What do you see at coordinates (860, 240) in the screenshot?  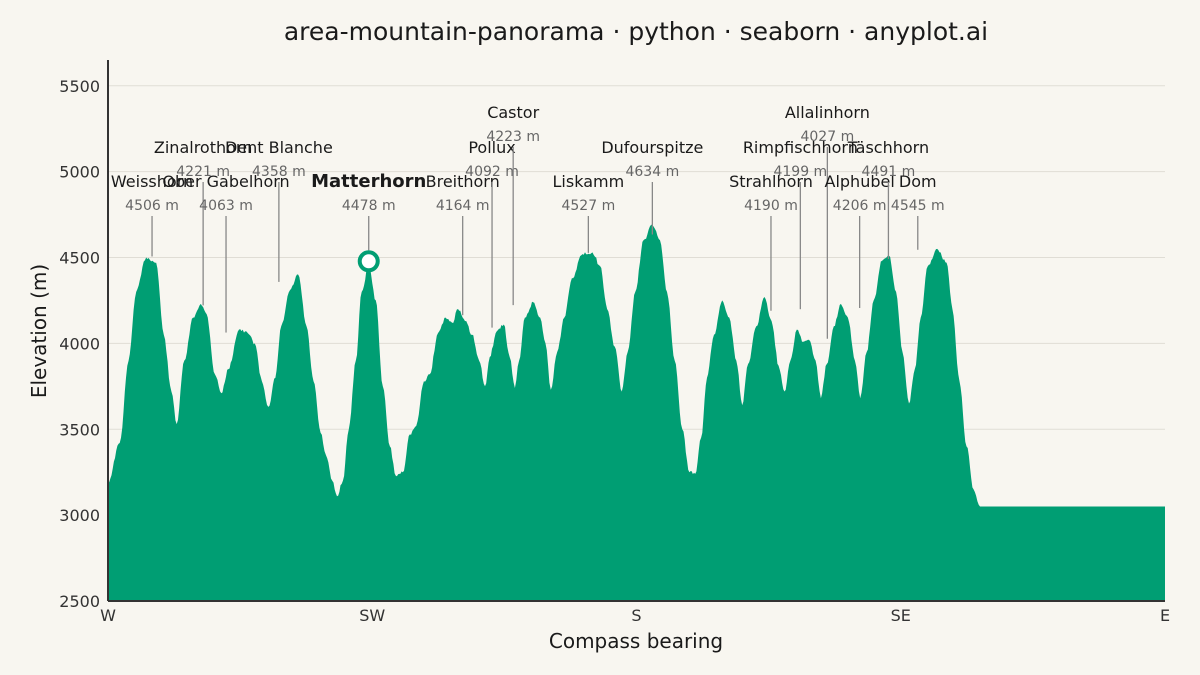 I see `peak-alphubel: Alphubel 4206 m` at bounding box center [860, 240].